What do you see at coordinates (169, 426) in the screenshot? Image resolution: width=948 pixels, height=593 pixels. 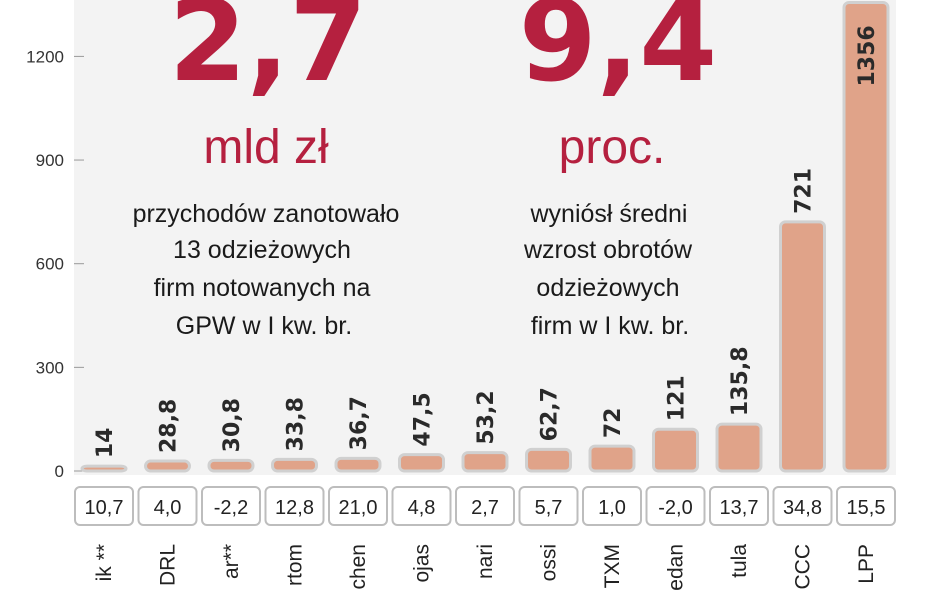 I see `value-label: 28,8` at bounding box center [169, 426].